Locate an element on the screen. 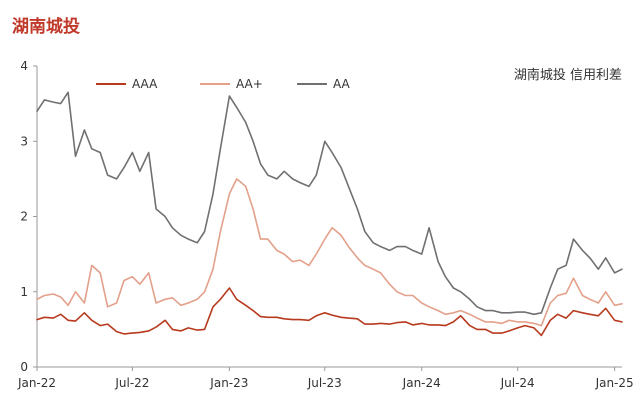  y-tick-label: 3 is located at coordinates (24, 141).